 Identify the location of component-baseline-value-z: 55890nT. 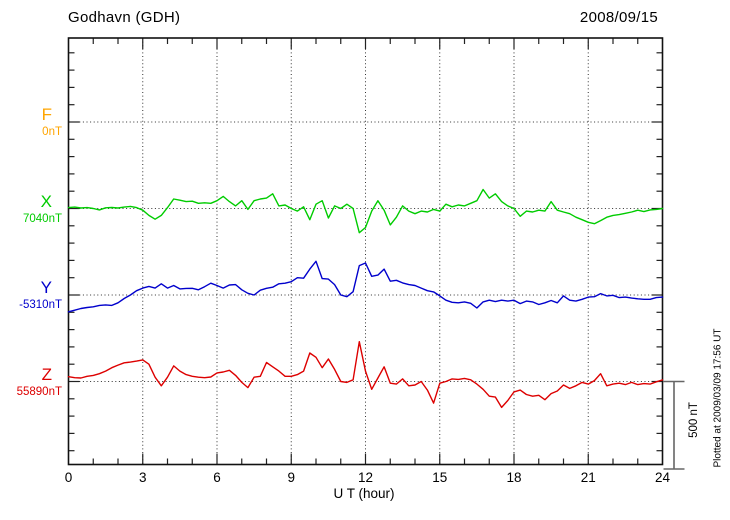
(39, 391).